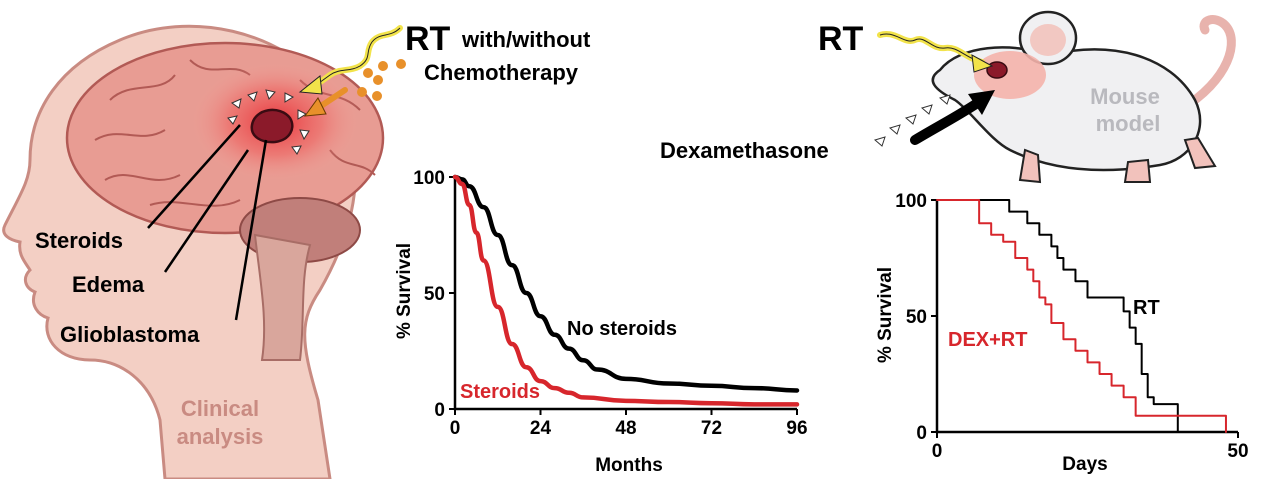 The width and height of the screenshot is (1261, 479). I want to click on series-line-no-steroids, so click(626, 283).